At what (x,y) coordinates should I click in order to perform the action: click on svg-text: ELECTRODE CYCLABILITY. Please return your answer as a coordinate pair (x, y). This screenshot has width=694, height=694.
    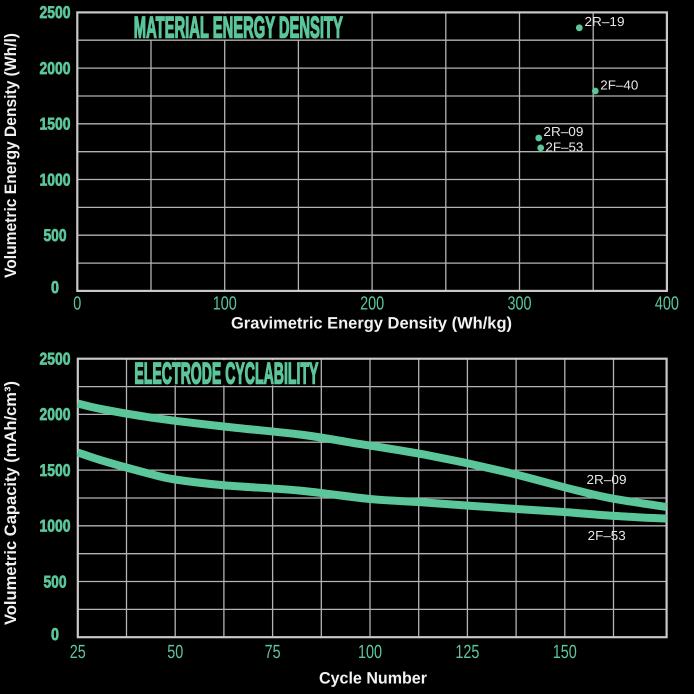
    Looking at the image, I should click on (226, 374).